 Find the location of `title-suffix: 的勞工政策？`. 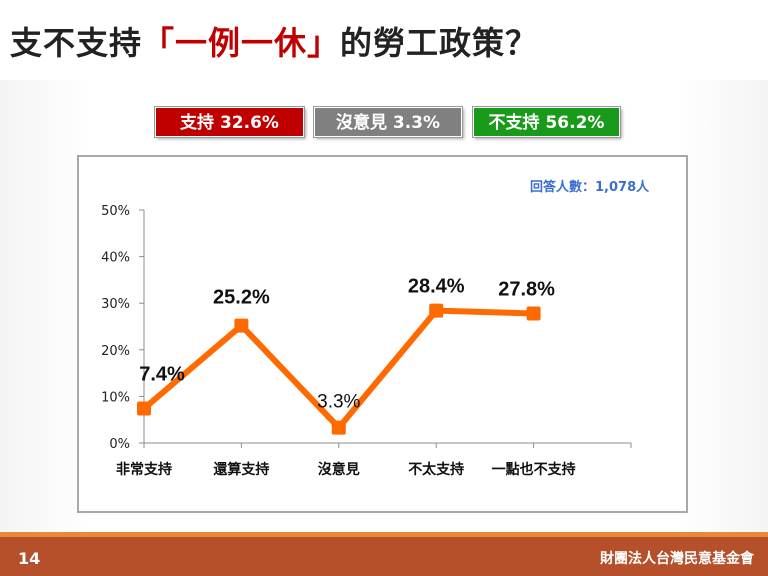

title-suffix: 的勞工政策？ is located at coordinates (439, 43).